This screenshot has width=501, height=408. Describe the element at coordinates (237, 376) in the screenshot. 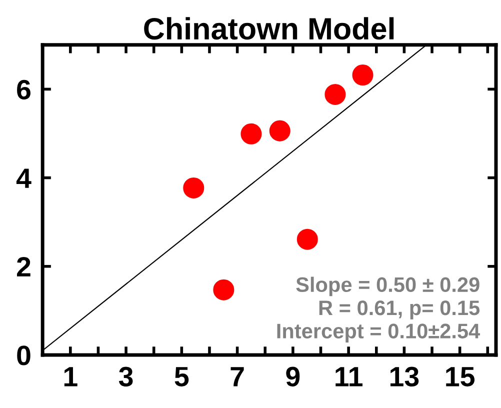

I see `x-tick-label: 7` at that location.